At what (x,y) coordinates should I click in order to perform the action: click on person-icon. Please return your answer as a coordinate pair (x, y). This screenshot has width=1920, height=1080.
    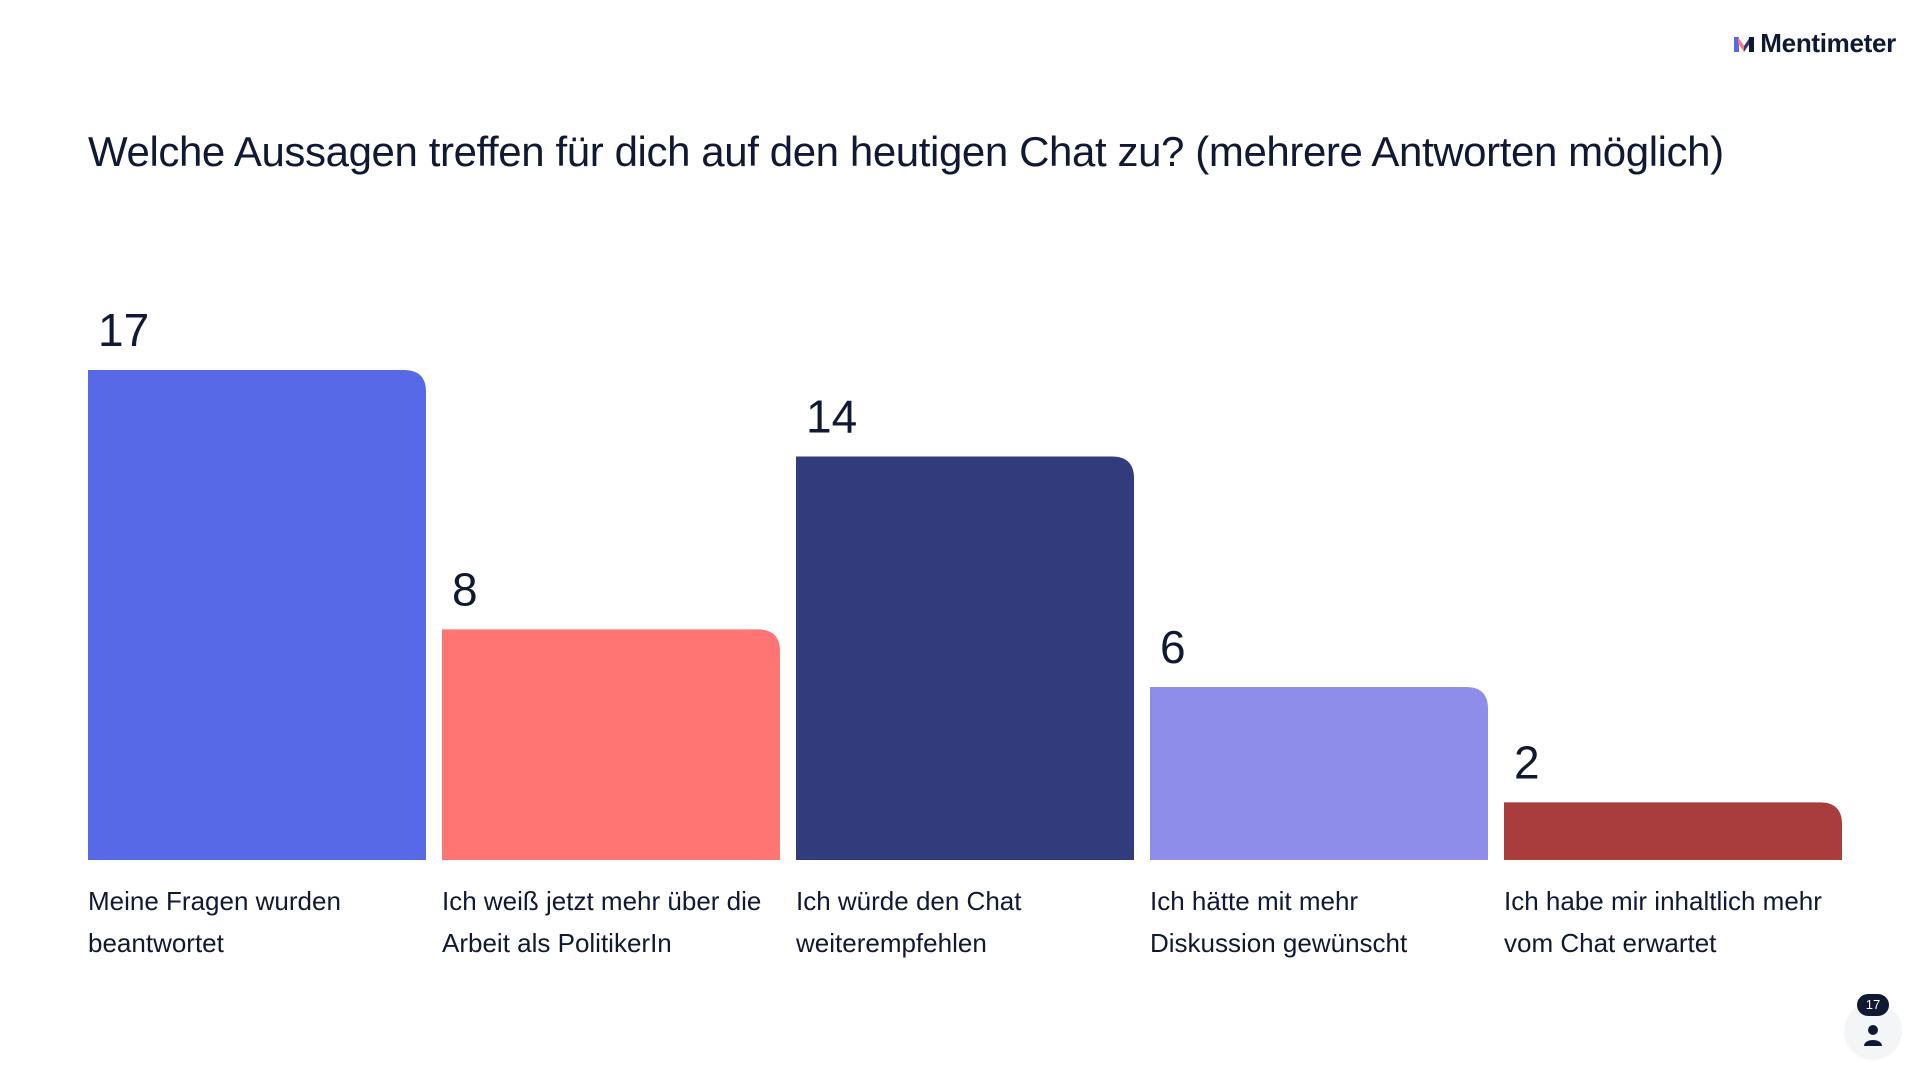
    Looking at the image, I should click on (1873, 1035).